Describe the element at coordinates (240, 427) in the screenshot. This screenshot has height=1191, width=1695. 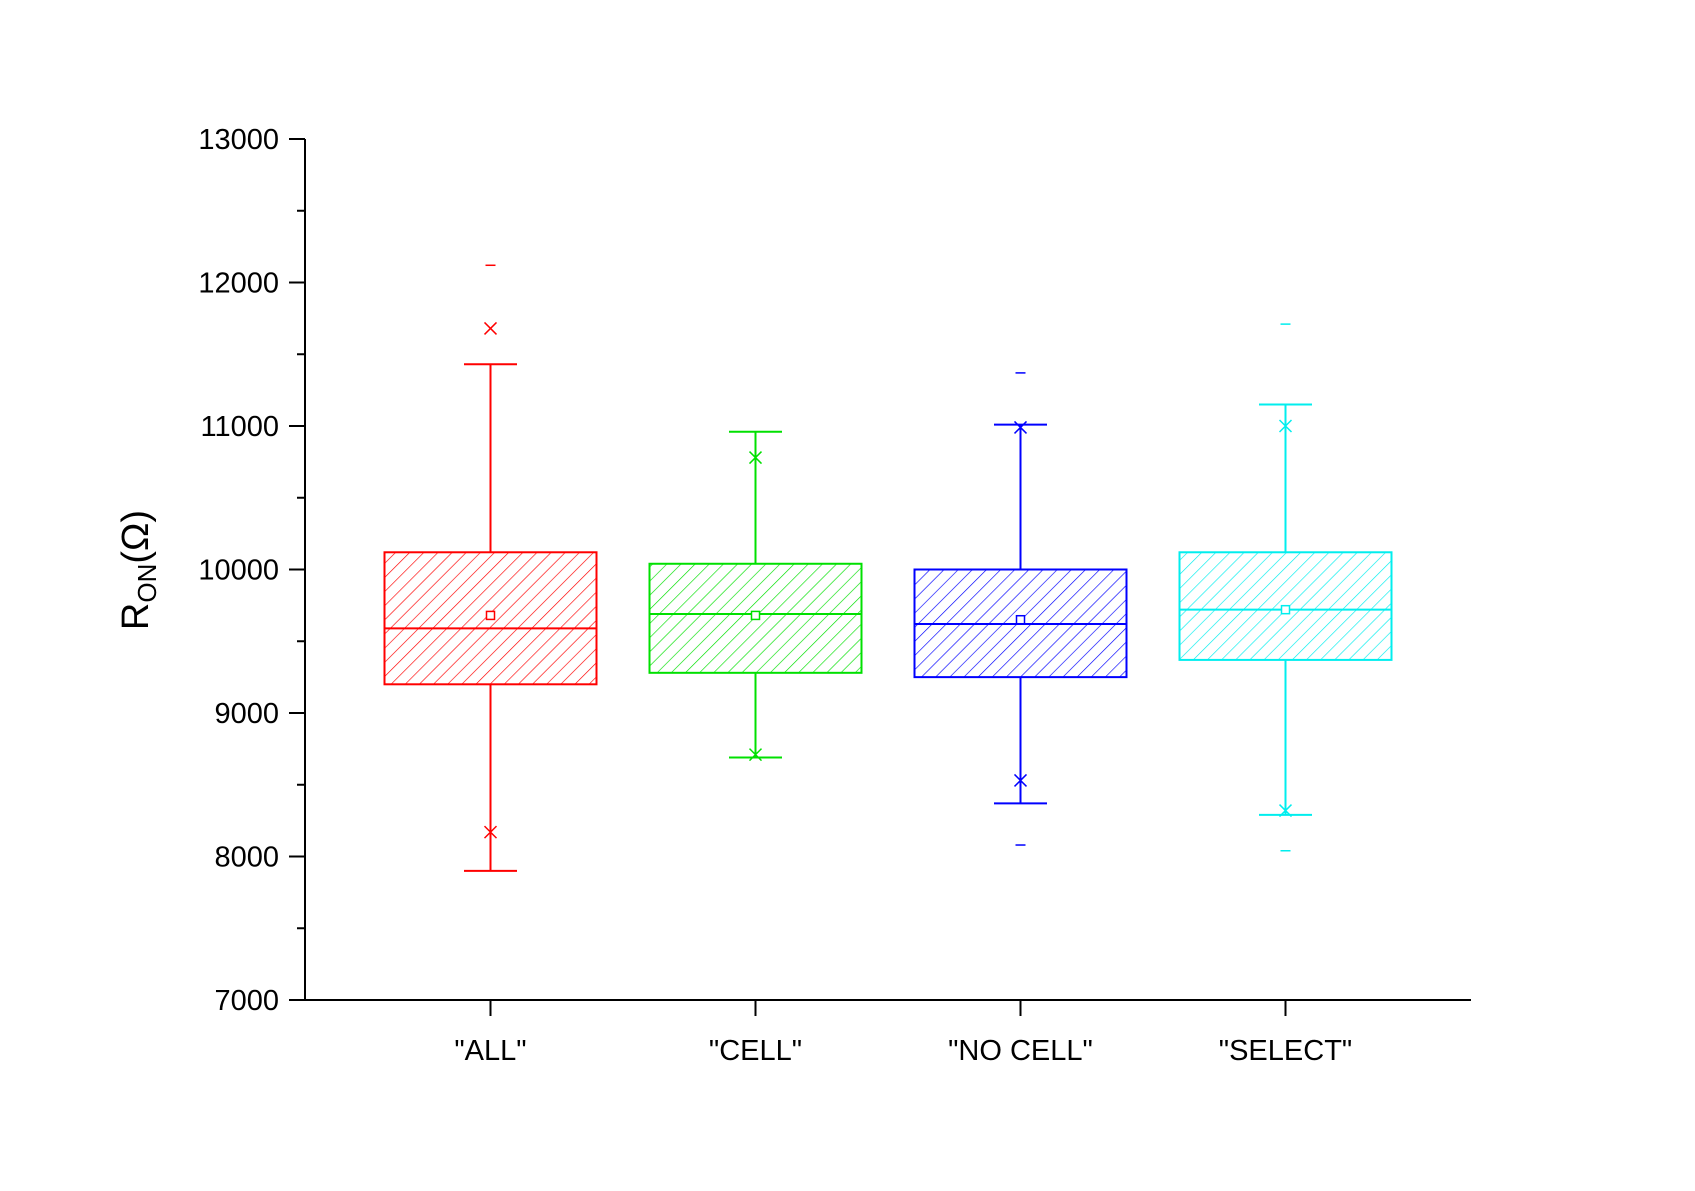
I see `y-tick-label: 11000` at that location.